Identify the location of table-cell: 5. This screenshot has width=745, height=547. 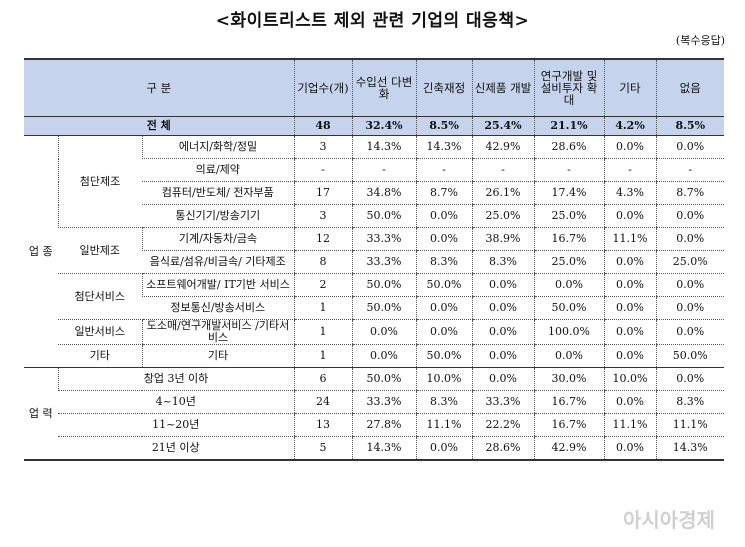
(322, 448).